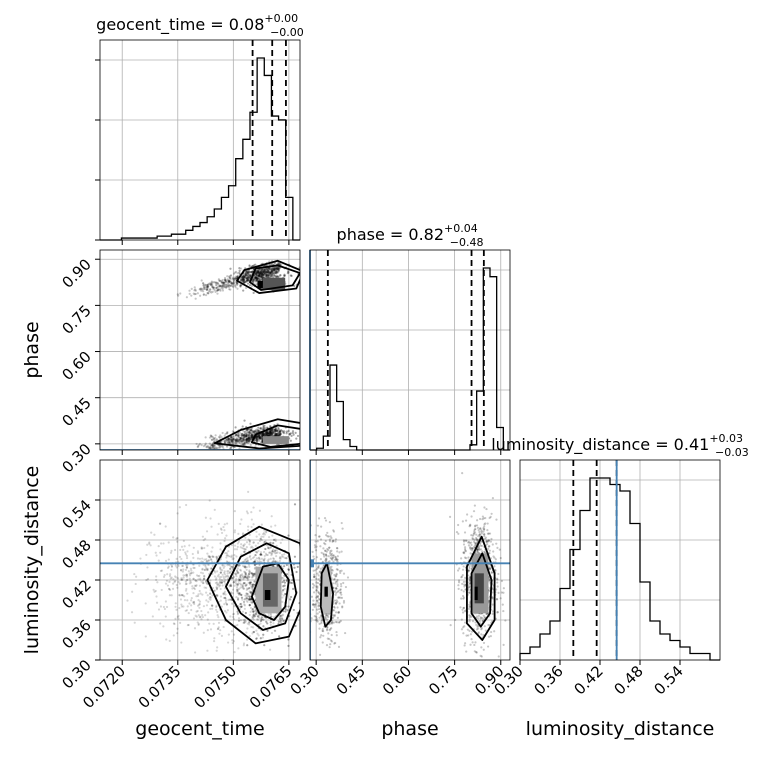  I want to click on panel-border, so click(200, 560).